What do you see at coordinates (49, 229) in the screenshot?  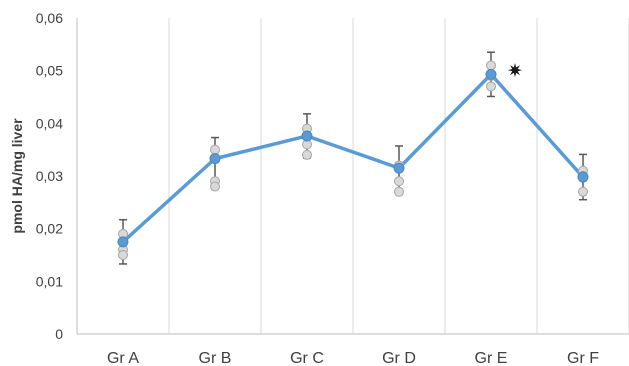 I see `y-tick-label: 0,02` at bounding box center [49, 229].